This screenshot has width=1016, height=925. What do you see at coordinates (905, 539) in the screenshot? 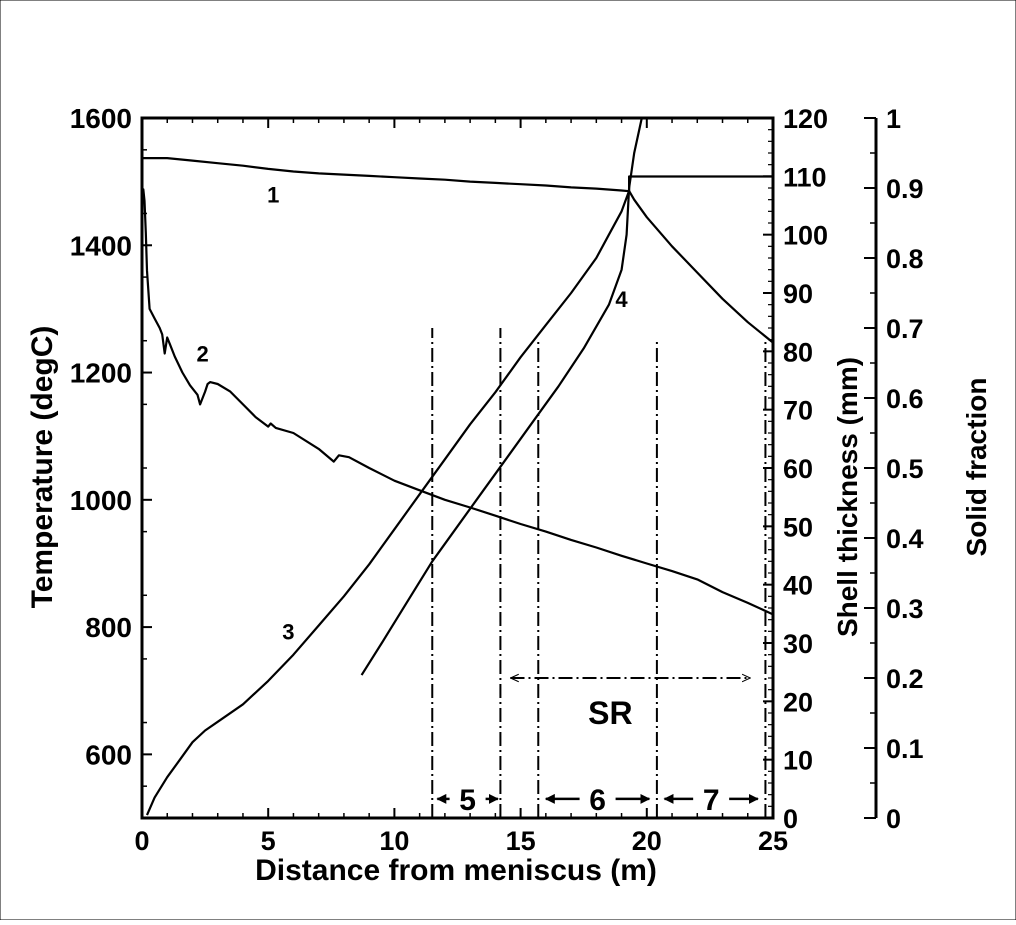
I see `outer-tick-label: 0.4` at bounding box center [905, 539].